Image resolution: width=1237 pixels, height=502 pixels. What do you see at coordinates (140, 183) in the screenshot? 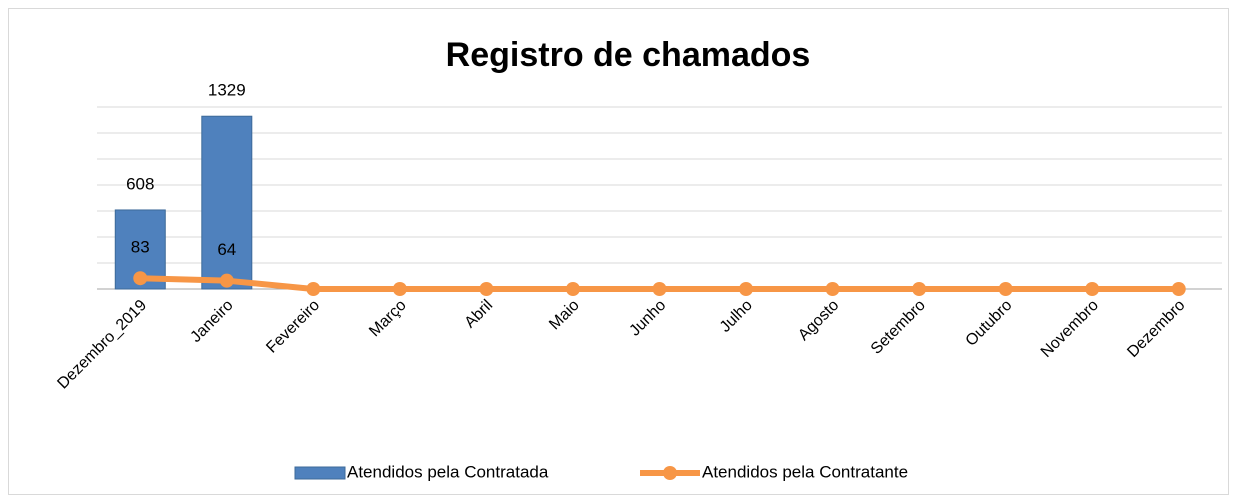
I see `data-label: 608` at bounding box center [140, 183].